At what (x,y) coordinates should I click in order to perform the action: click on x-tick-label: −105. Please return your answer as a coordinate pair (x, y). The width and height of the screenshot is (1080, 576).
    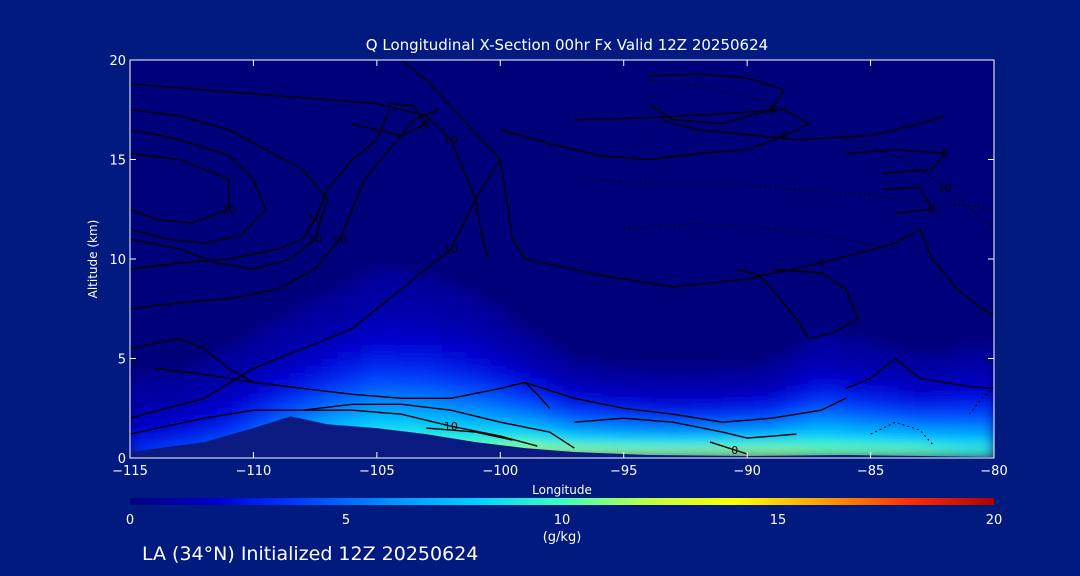
    Looking at the image, I should click on (377, 471).